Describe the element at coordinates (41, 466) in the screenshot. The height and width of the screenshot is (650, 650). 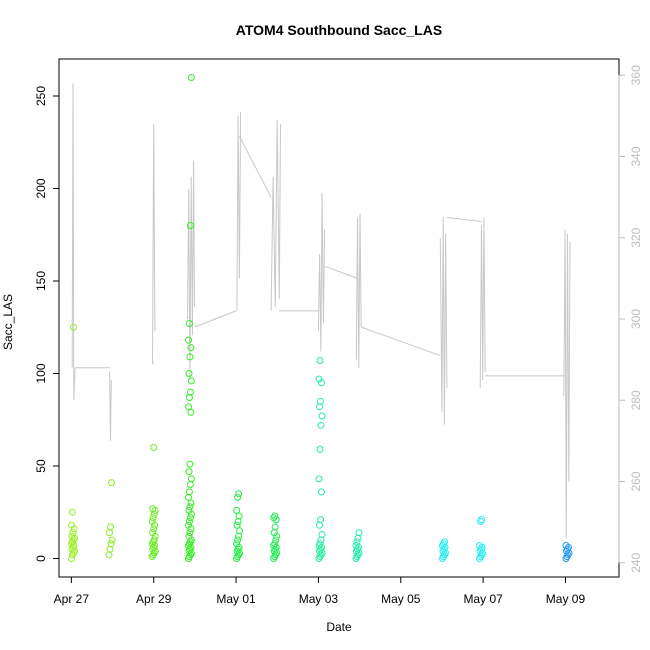
I see `y-tick-label: 50` at that location.